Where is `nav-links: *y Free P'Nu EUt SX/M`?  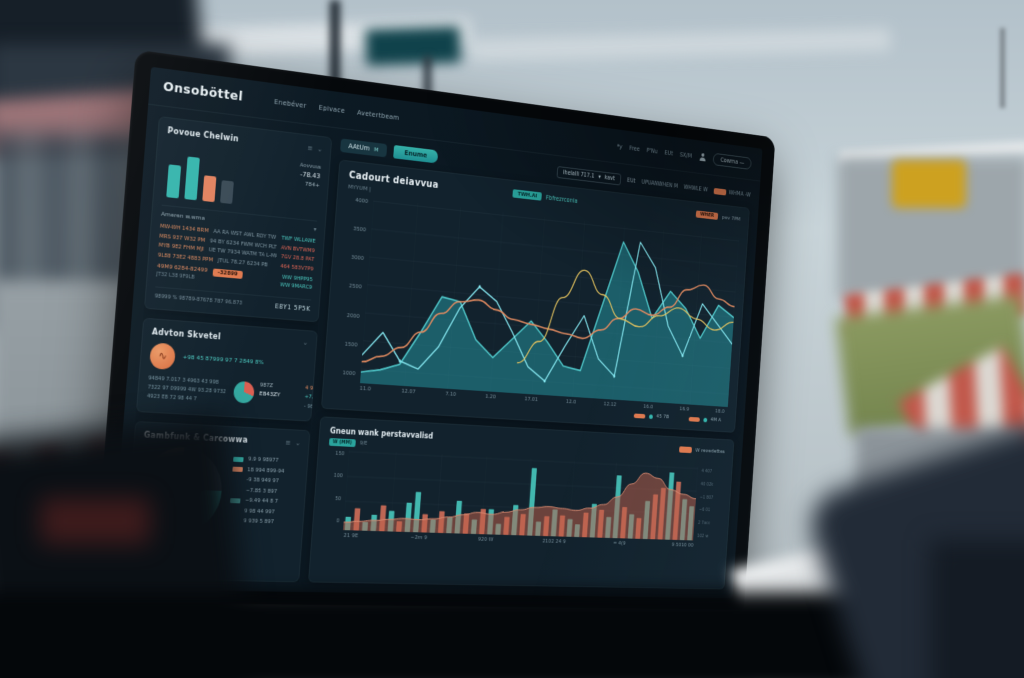
nav-links: *y Free P'Nu EUt SX/M is located at coordinates (654, 150).